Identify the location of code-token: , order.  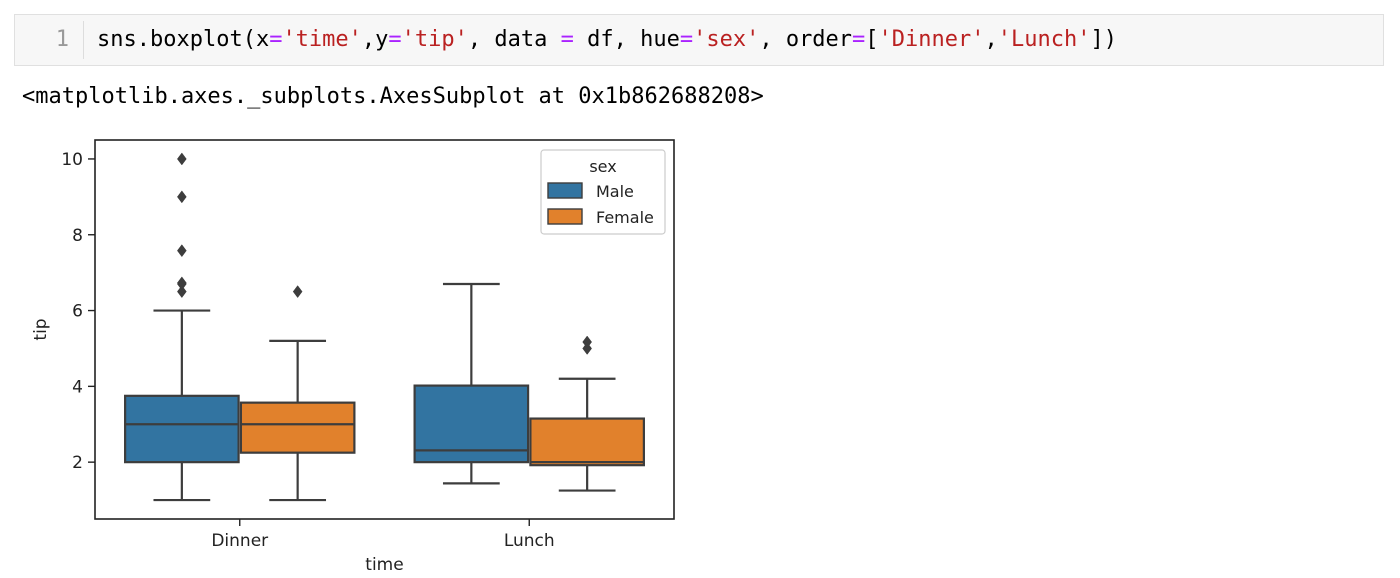
(806, 39).